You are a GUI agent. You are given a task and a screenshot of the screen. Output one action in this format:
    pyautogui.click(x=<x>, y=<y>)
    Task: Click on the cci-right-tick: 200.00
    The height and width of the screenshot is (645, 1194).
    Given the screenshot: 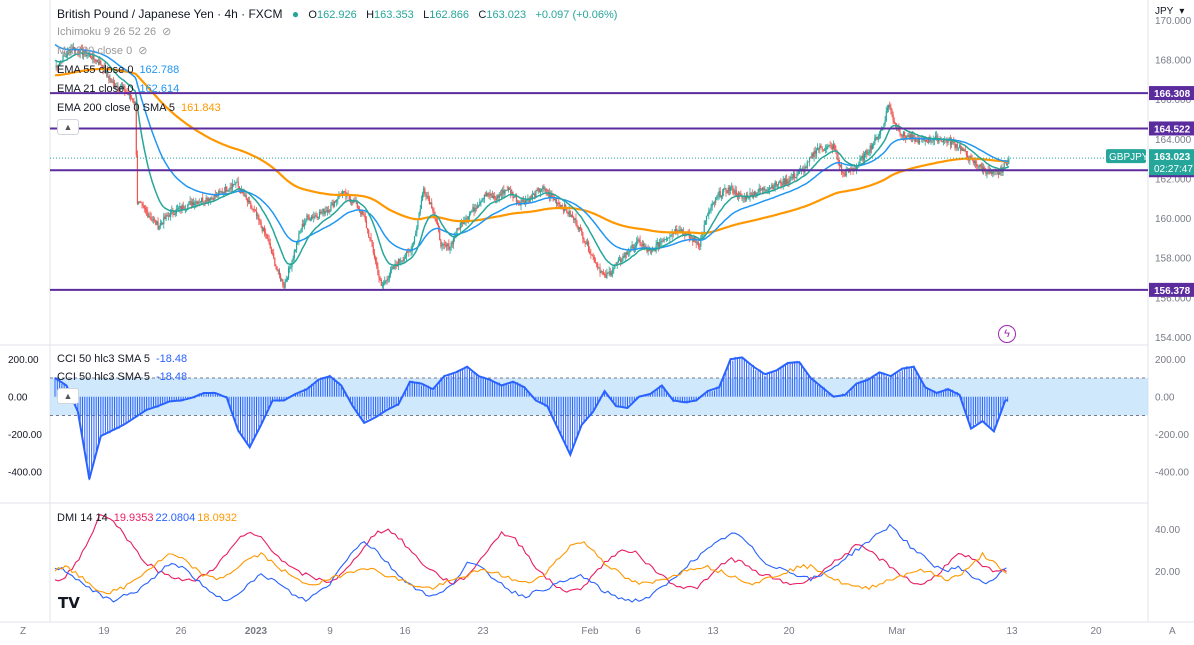 What is the action you would take?
    pyautogui.click(x=1170, y=360)
    